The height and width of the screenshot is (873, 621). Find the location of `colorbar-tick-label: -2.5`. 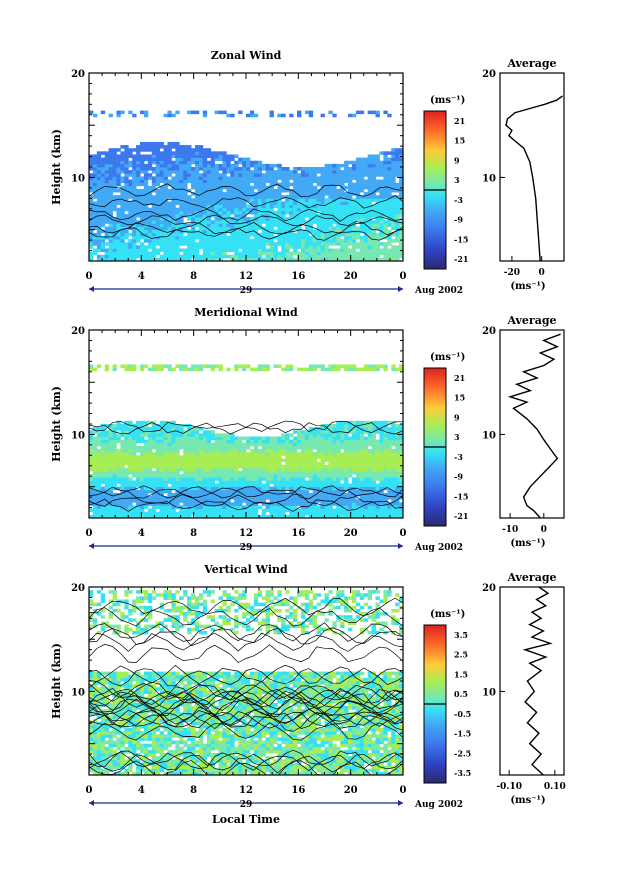

colorbar-tick-label: -2.5 is located at coordinates (462, 753).